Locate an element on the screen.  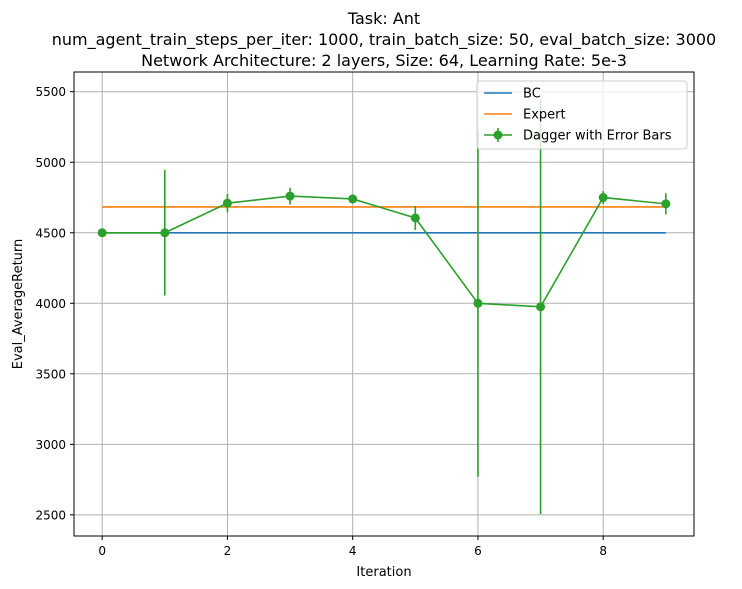
y-tick-label: 2500 is located at coordinates (50, 515).